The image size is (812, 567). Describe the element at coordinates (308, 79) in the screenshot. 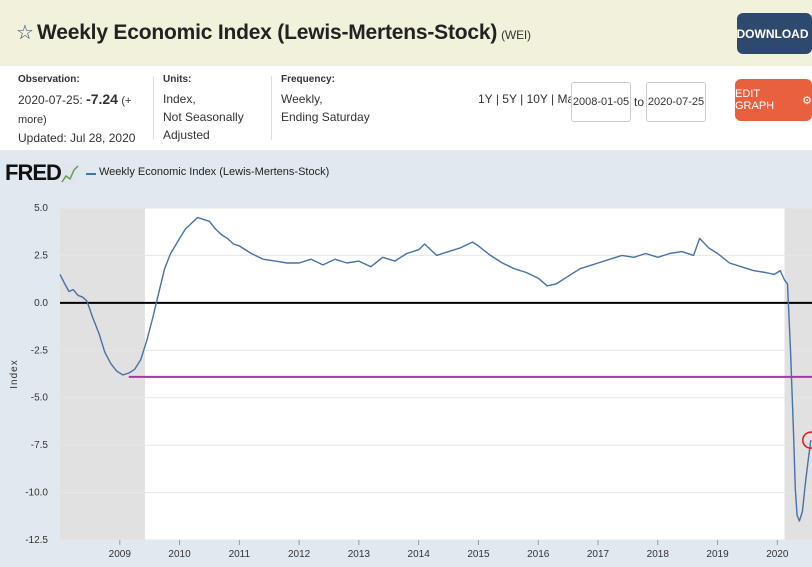

I see `frequency-label: Frequency:` at that location.